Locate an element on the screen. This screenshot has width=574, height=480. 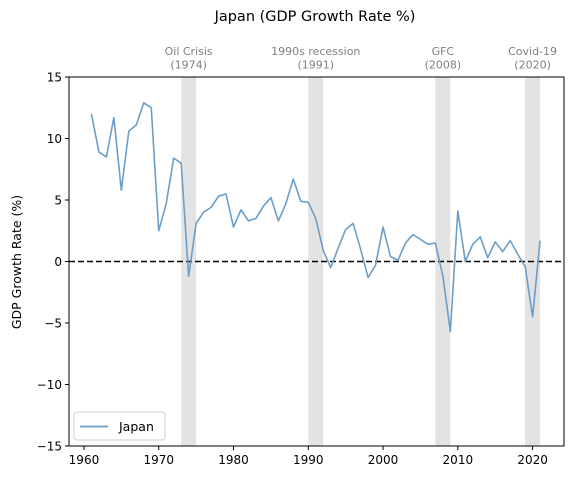
y-tick-label-6: 15 is located at coordinates (54, 78).